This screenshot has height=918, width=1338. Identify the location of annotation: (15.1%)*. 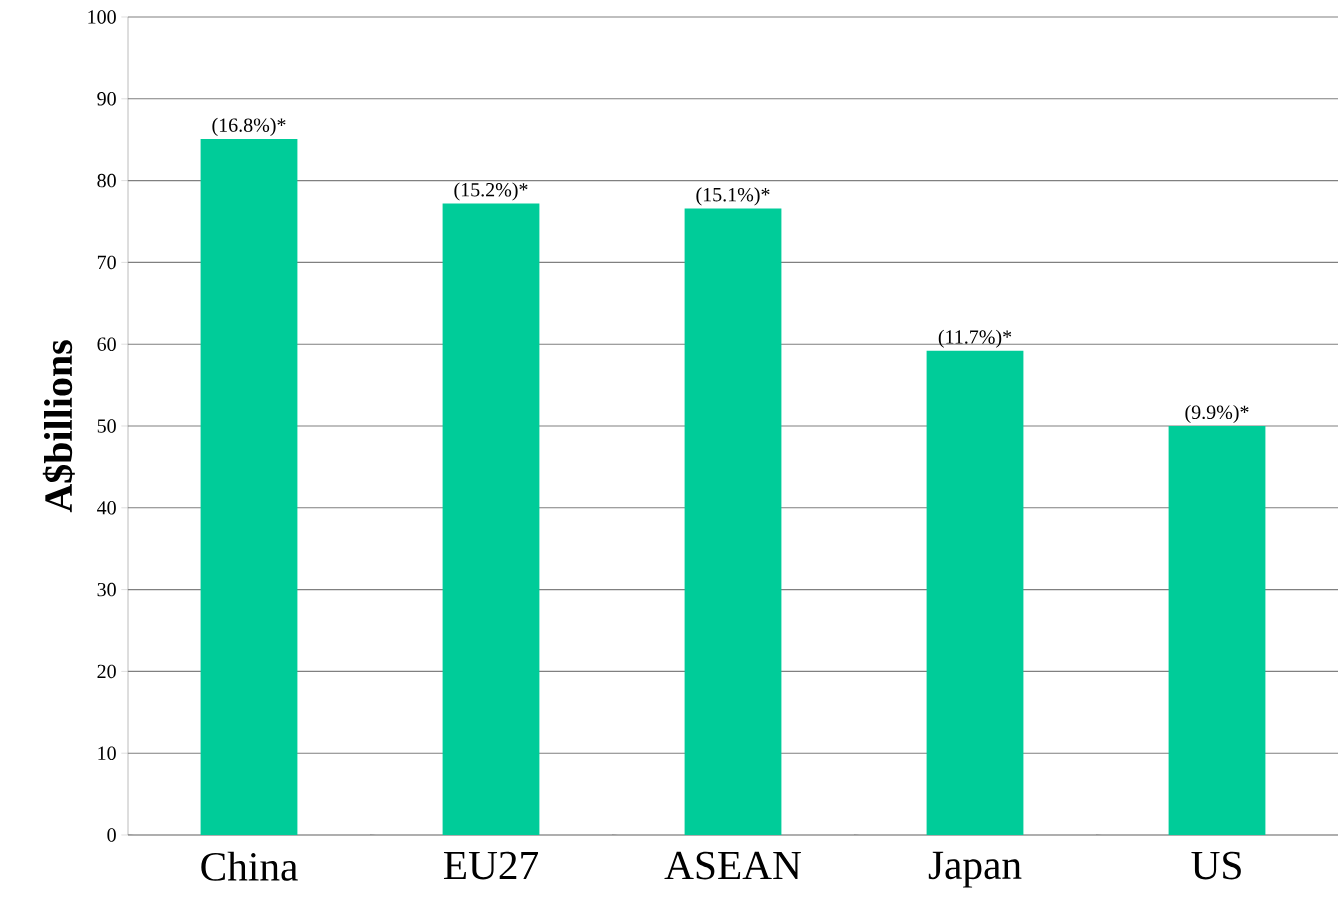
(733, 196).